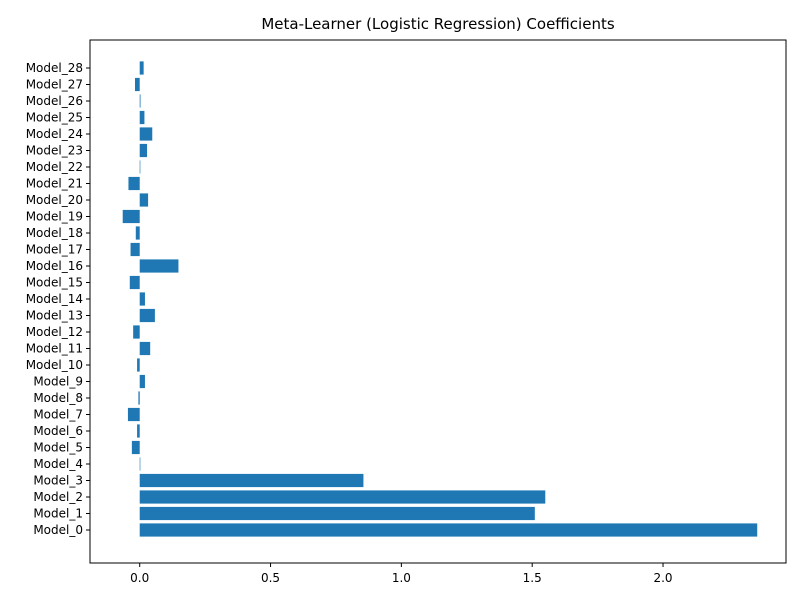 The width and height of the screenshot is (800, 600). What do you see at coordinates (54, 316) in the screenshot?
I see `y-tick-label: Model_13` at bounding box center [54, 316].